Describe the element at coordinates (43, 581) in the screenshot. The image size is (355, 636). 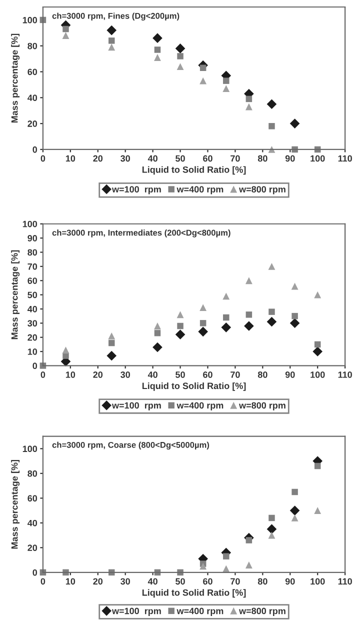
I see `x-tick-label: 0` at that location.